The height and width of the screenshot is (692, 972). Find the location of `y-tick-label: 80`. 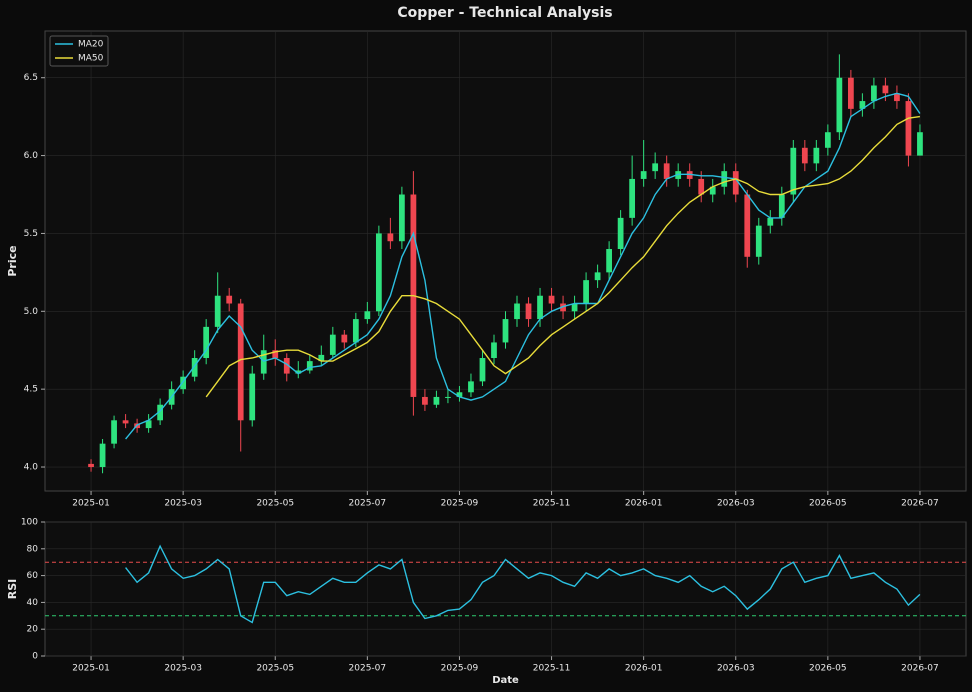

y-tick-label: 80 is located at coordinates (33, 549).